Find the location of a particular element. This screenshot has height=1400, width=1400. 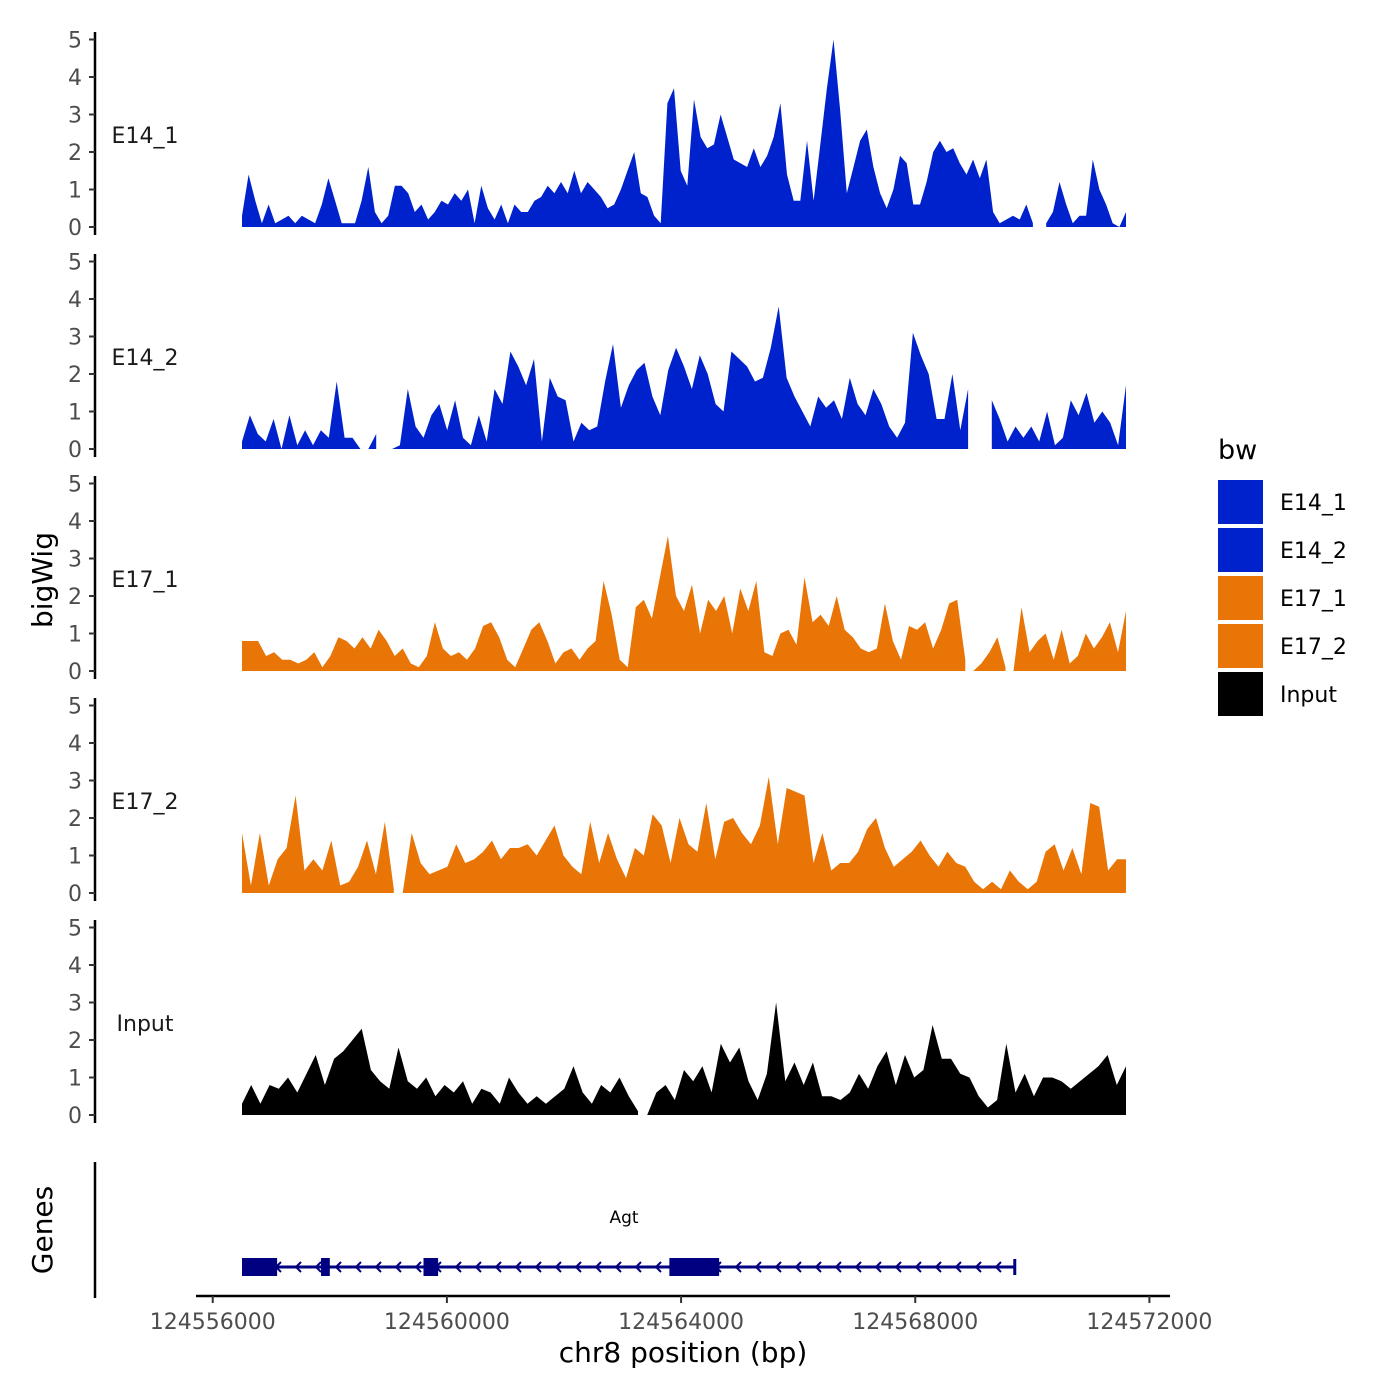

track-e17-2: 0 1 2 3 4 5 E17_2 is located at coordinates (597, 801).